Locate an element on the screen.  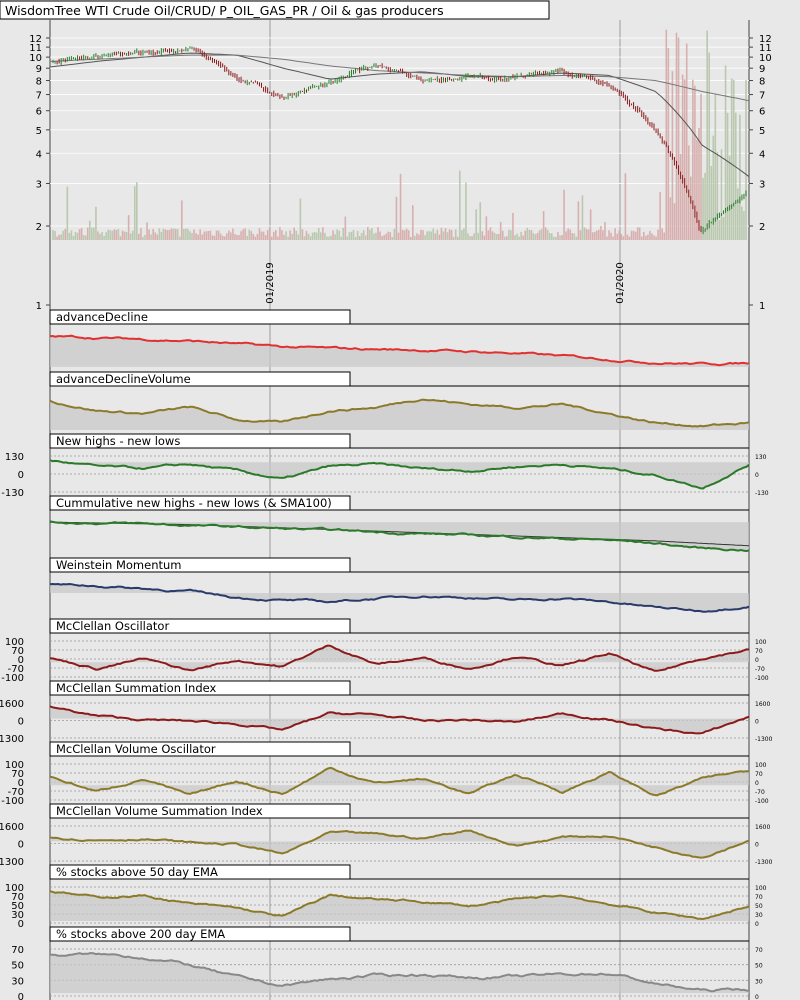
price-tick-label-right: 6 is located at coordinates (762, 112).